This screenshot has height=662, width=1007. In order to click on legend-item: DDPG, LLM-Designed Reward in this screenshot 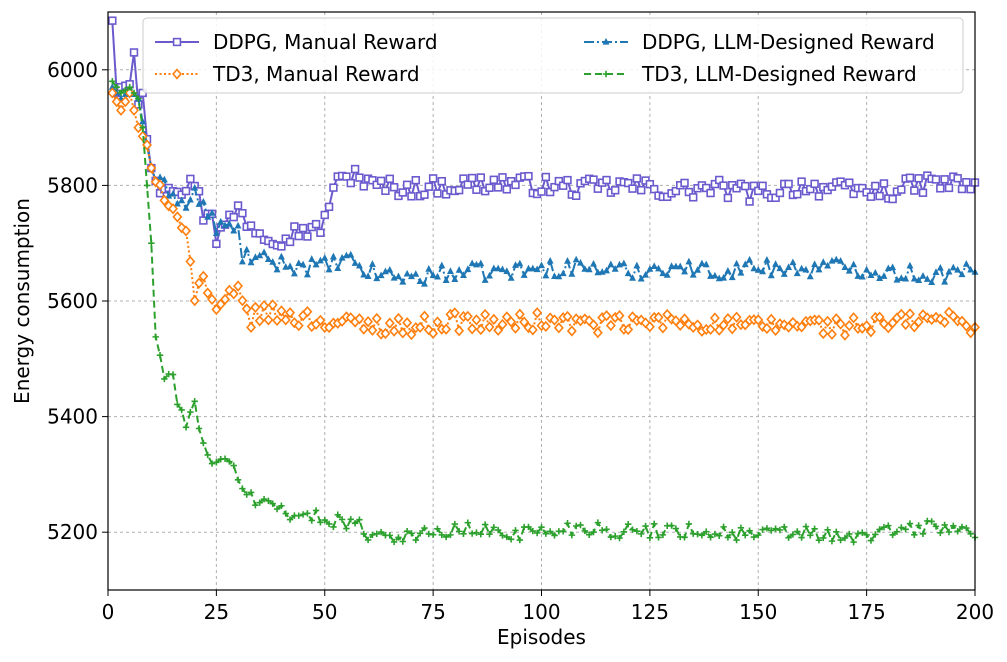, I will do `click(759, 42)`.